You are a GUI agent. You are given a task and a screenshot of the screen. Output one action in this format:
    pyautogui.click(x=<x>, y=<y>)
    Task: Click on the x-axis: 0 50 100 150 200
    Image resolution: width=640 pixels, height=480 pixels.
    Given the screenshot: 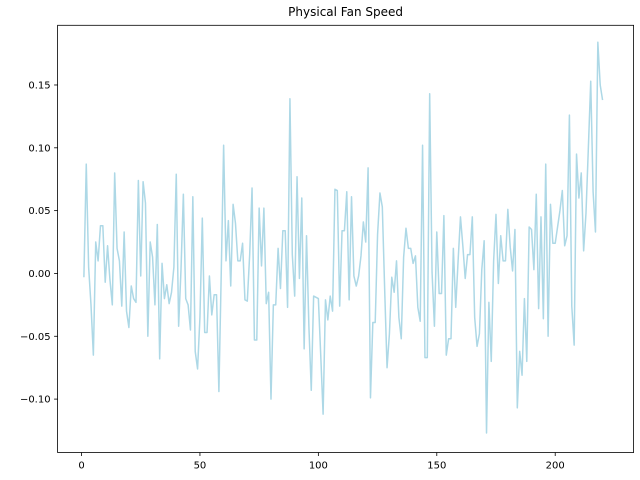 What is the action you would take?
    pyautogui.click(x=321, y=462)
    